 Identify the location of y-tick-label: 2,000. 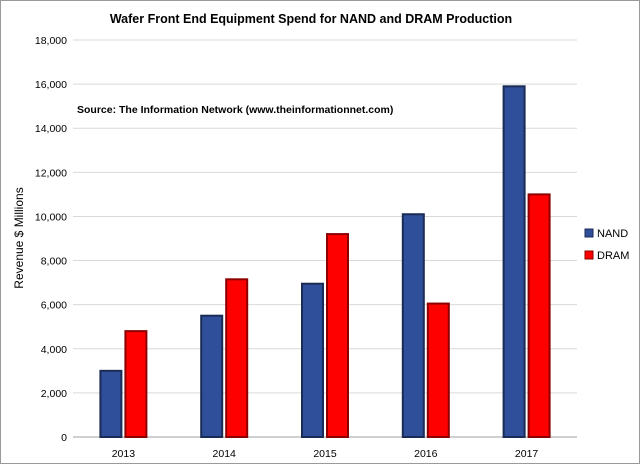
(54, 394).